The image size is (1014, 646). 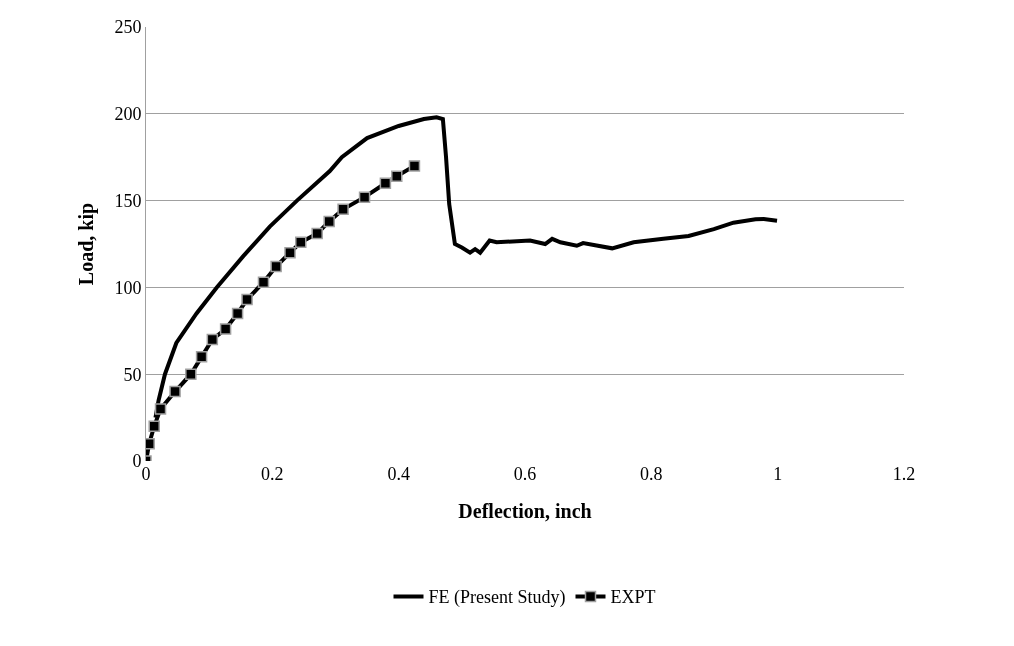 I want to click on x-tick-label: 1.2, so click(x=904, y=474).